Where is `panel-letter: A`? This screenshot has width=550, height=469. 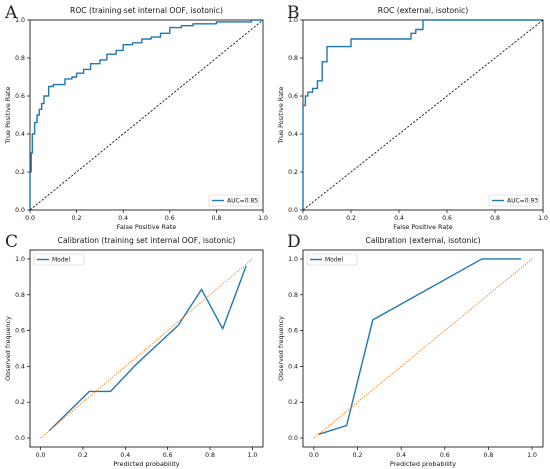
panel-letter: A is located at coordinates (11, 13).